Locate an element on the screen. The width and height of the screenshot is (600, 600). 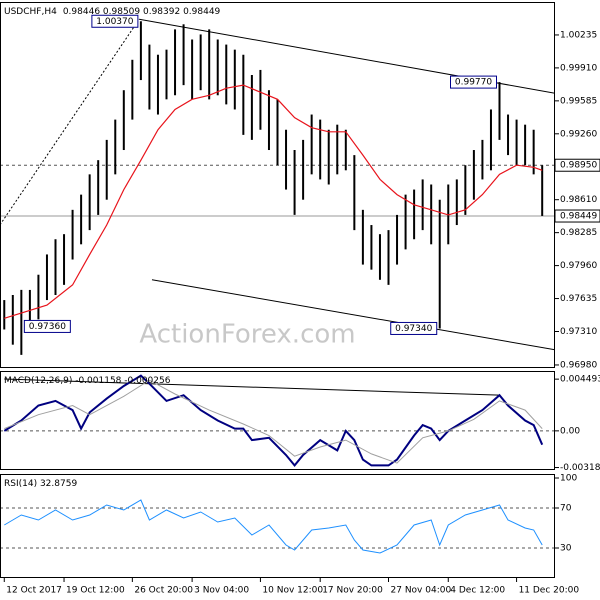
y-tick-label: 0.96980 is located at coordinates (578, 365).